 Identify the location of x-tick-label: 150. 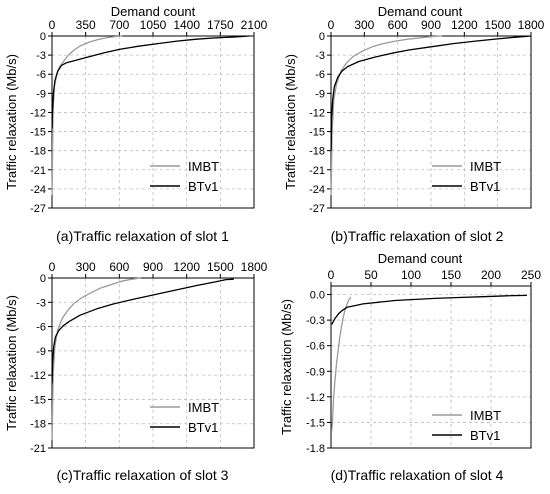
(451, 275).